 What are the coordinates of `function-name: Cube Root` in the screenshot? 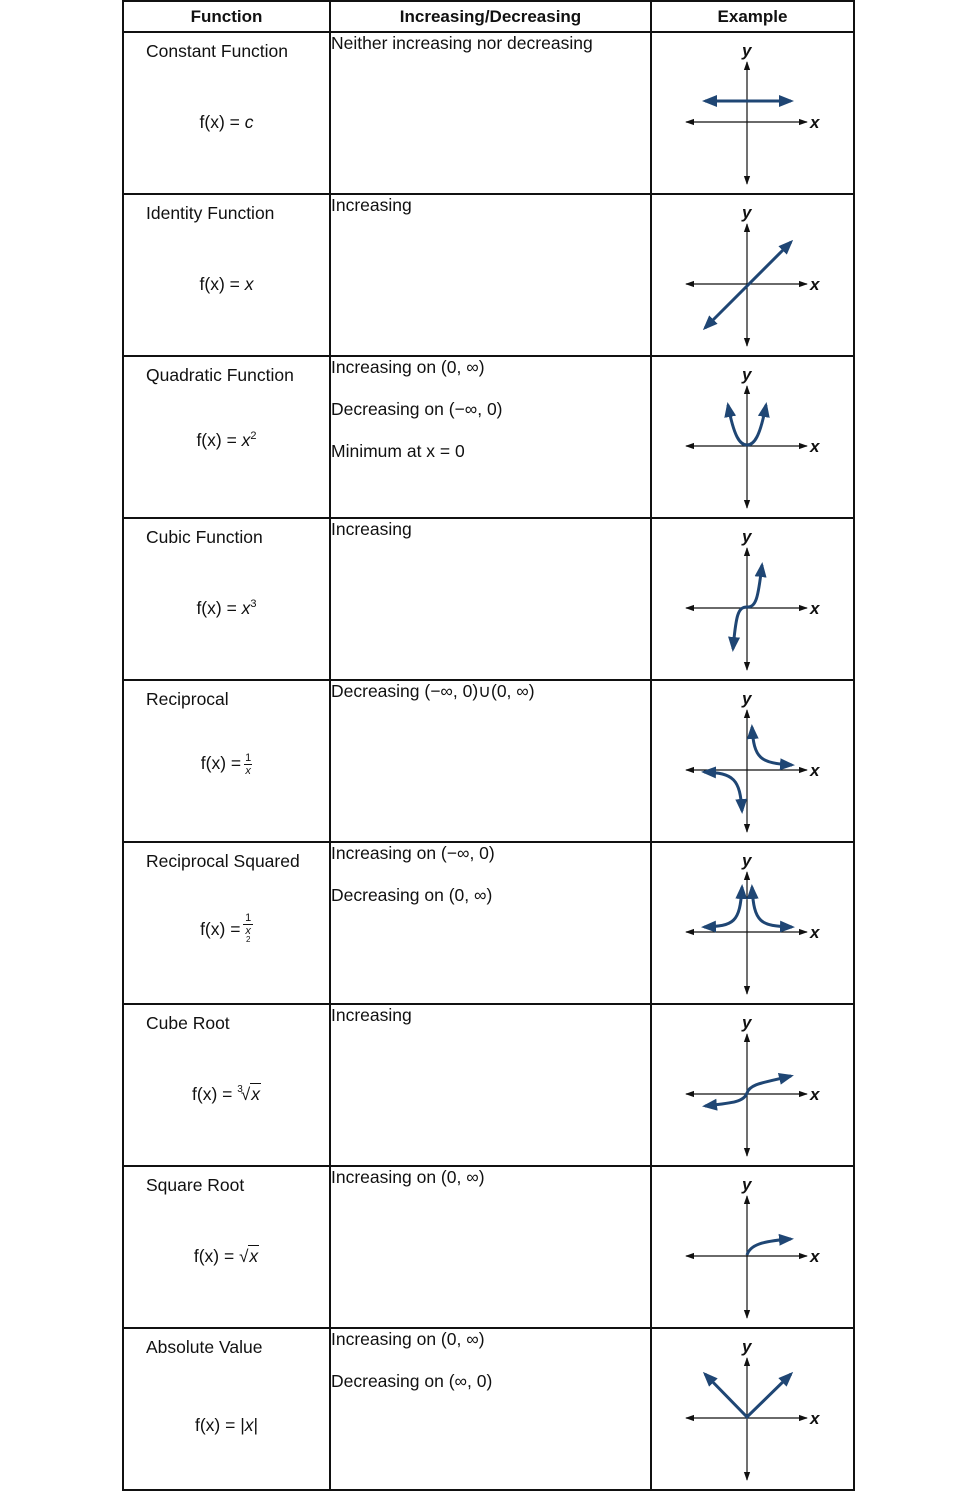 It's located at (188, 1023).